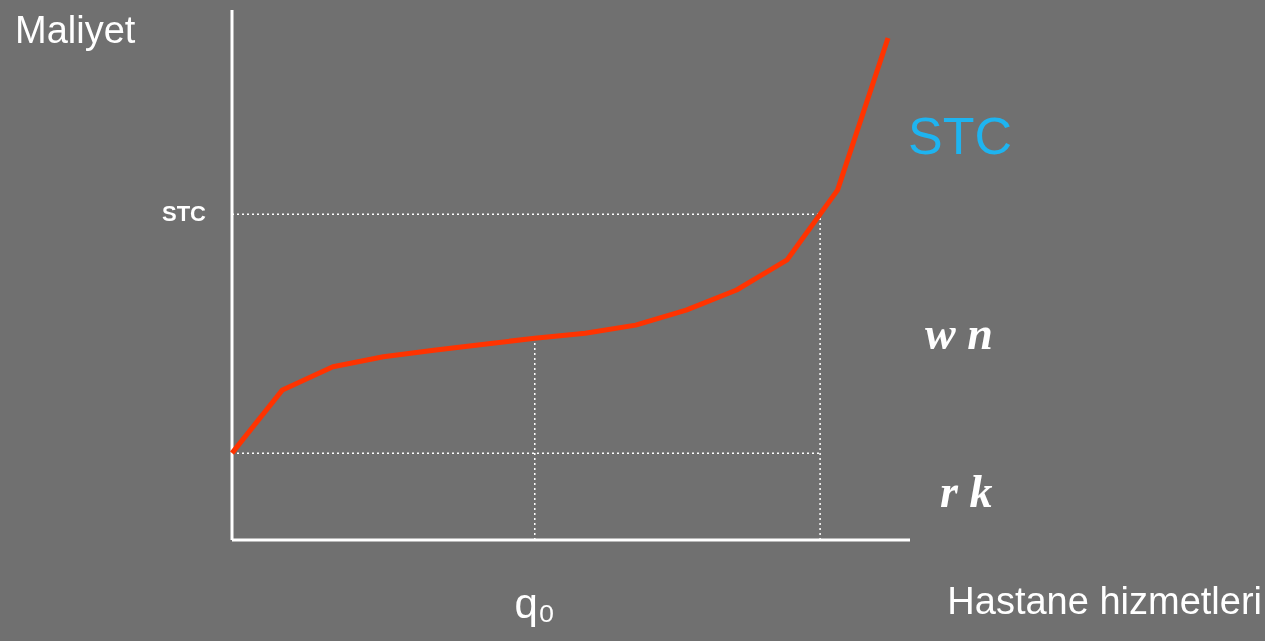 This screenshot has height=641, width=1265. I want to click on text: q₀, so click(535, 603).